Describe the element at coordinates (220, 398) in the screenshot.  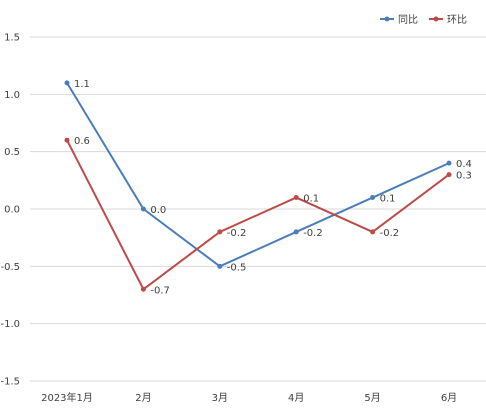
I see `x-tick-label: 3月` at that location.